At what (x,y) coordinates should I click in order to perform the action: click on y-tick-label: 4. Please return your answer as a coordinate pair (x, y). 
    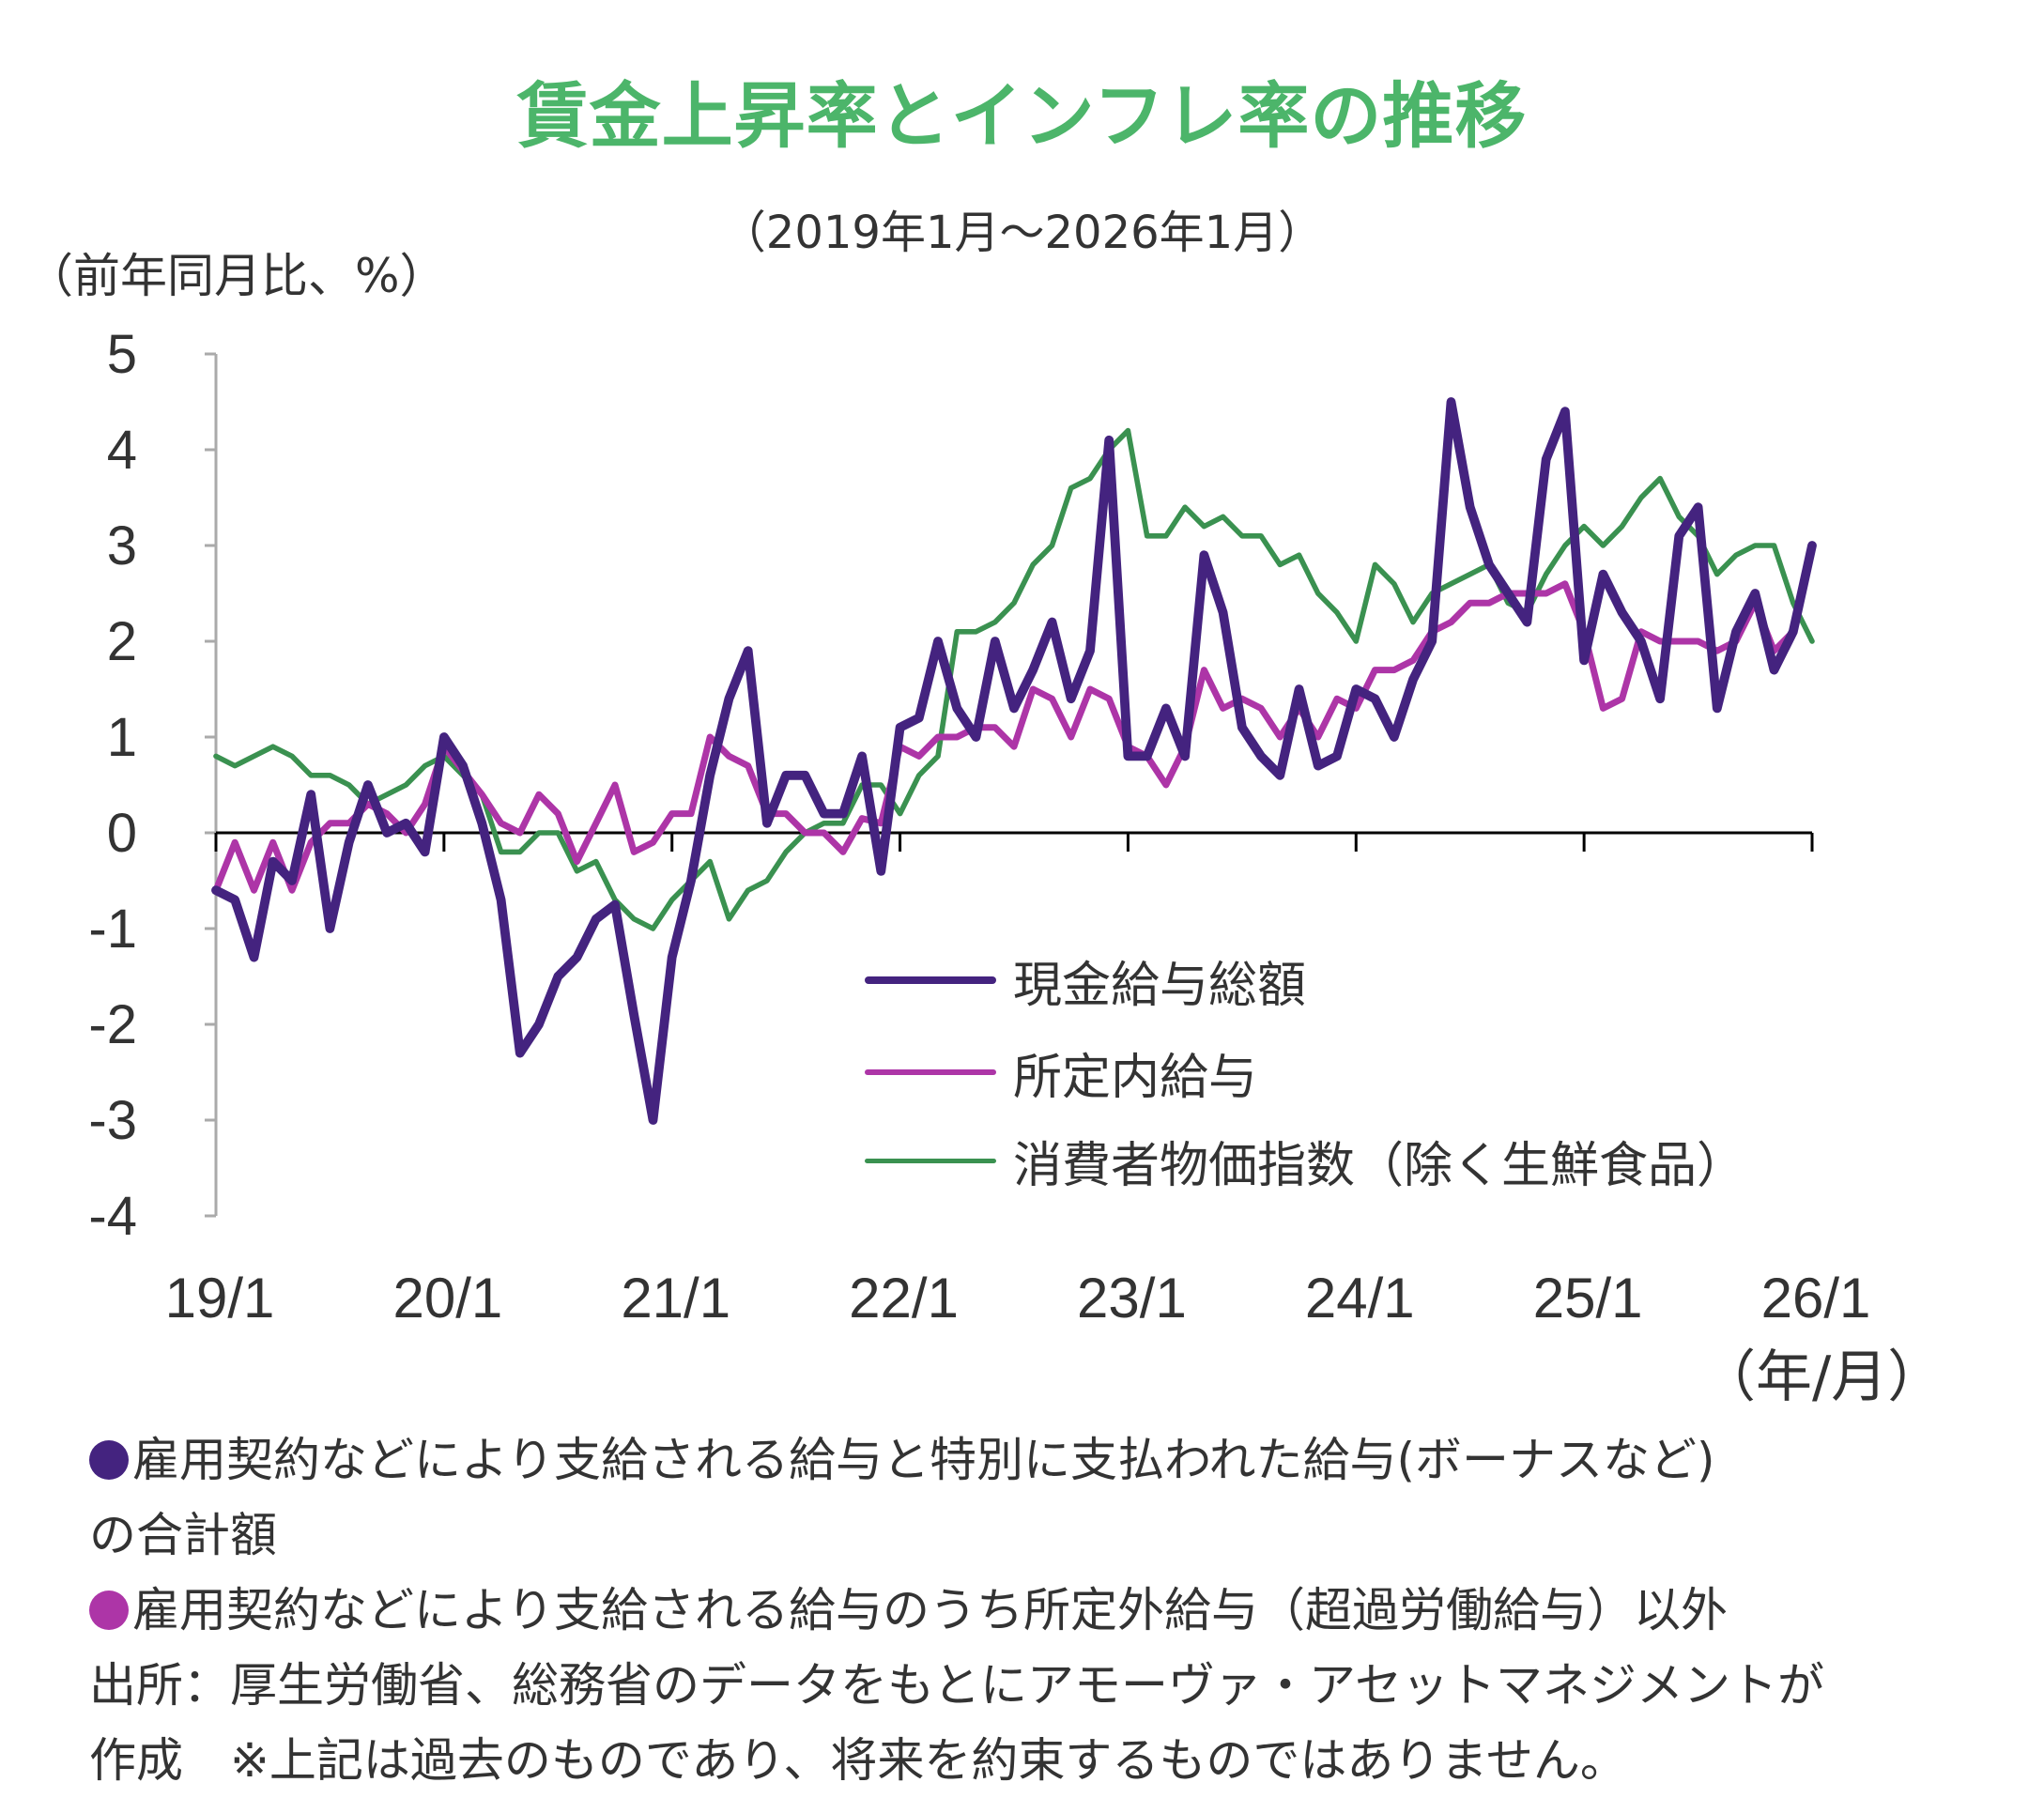
    Looking at the image, I should click on (122, 450).